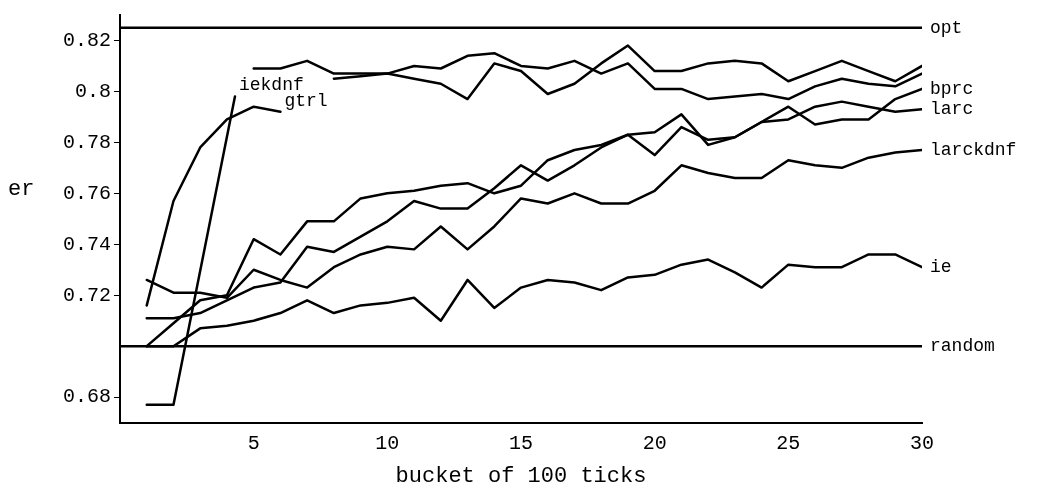 The width and height of the screenshot is (1062, 497). Describe the element at coordinates (87, 193) in the screenshot. I see `y-tick-label: 0.76` at that location.